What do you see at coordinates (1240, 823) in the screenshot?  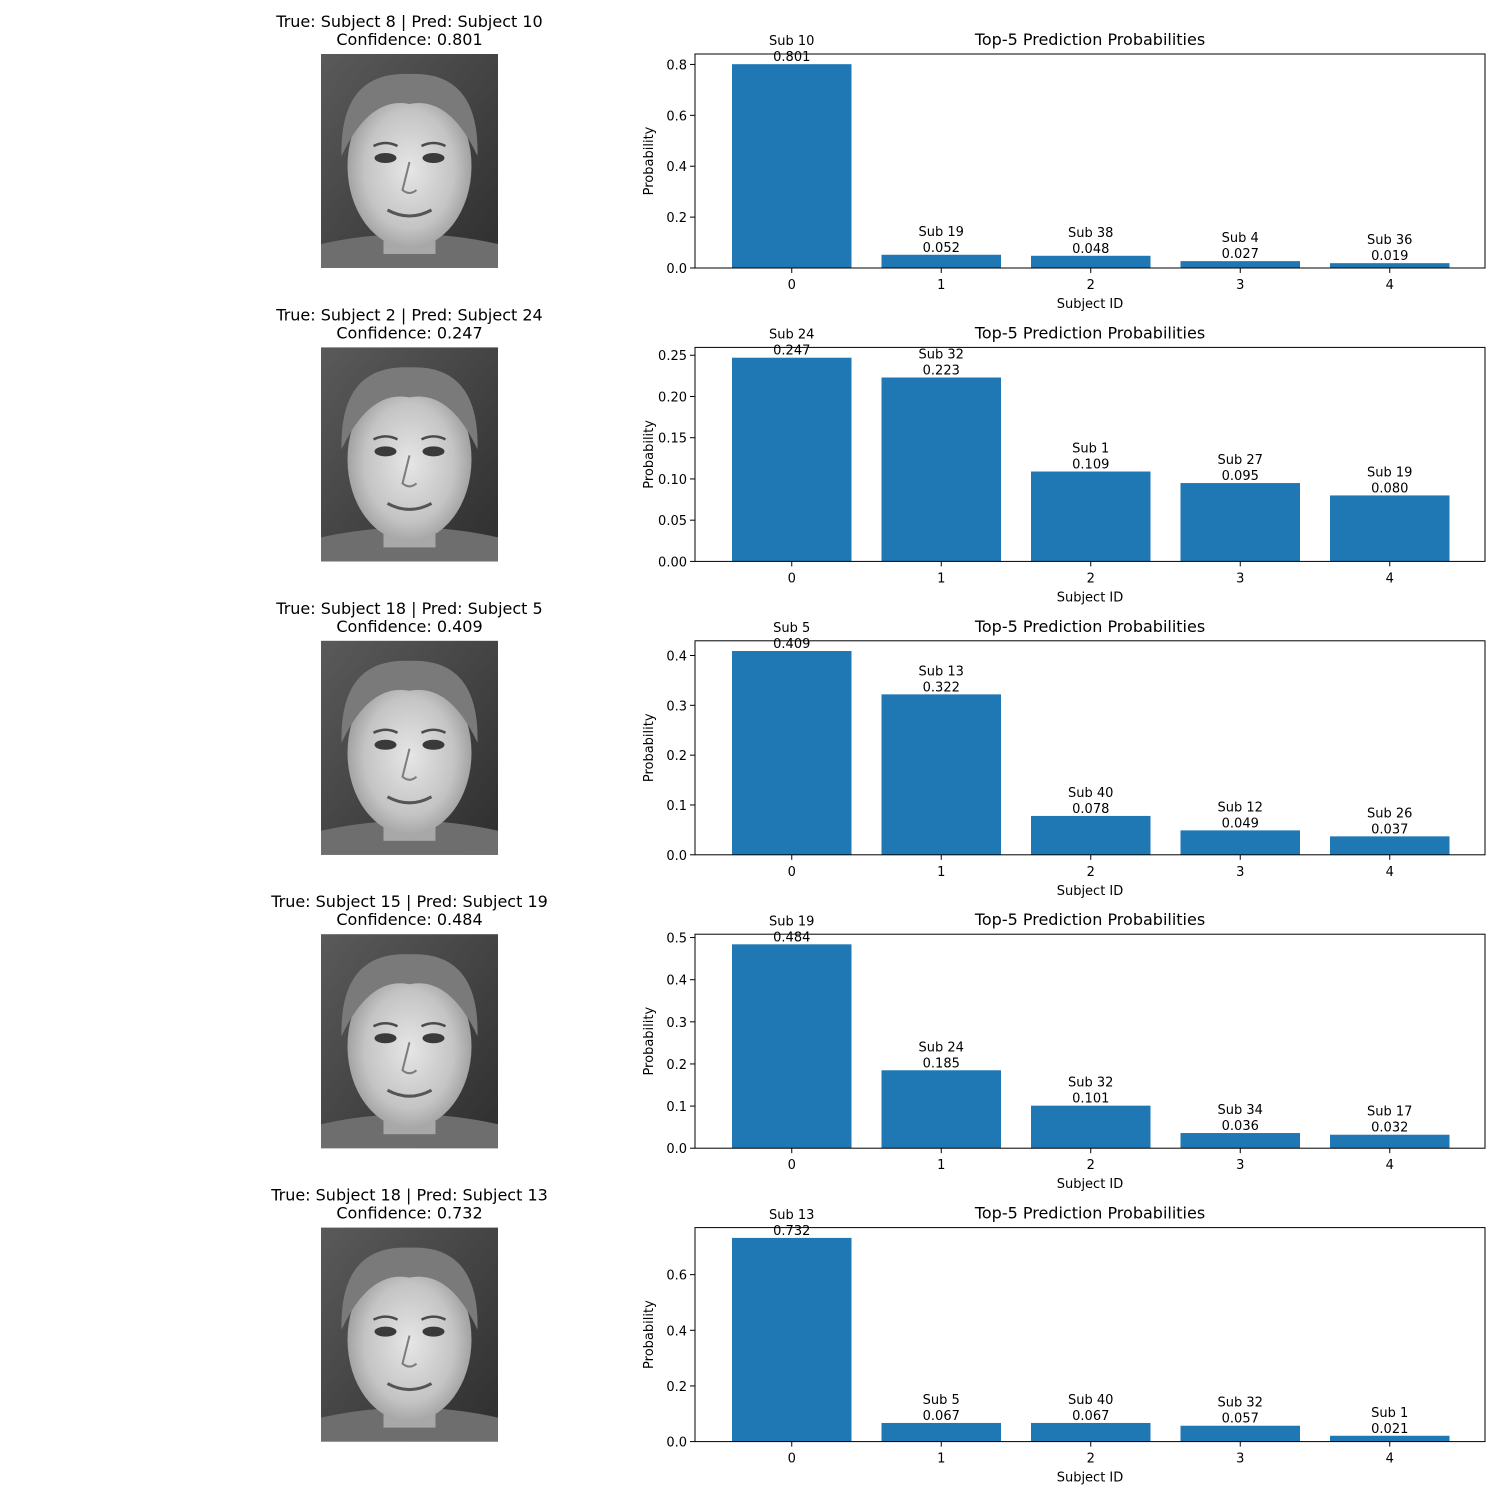 I see `bar-value-label: 0.049` at bounding box center [1240, 823].